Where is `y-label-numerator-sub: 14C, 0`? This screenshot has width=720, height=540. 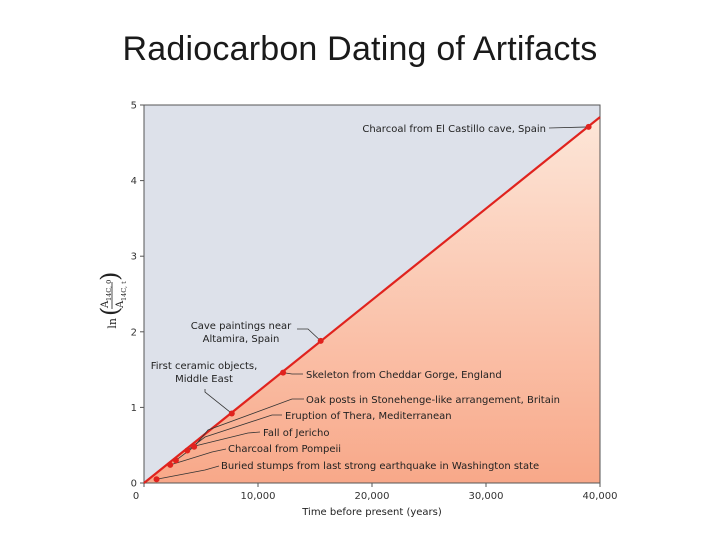
y-label-numerator-sub: 14C, 0 is located at coordinates (109, 290).